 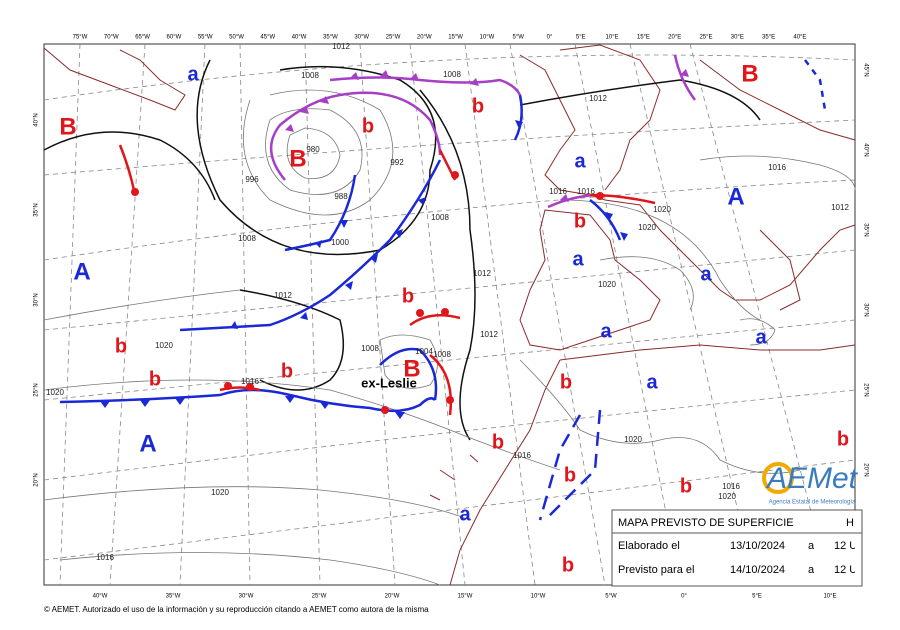 What do you see at coordinates (252, 179) in the screenshot?
I see `isobar-label: 996` at bounding box center [252, 179].